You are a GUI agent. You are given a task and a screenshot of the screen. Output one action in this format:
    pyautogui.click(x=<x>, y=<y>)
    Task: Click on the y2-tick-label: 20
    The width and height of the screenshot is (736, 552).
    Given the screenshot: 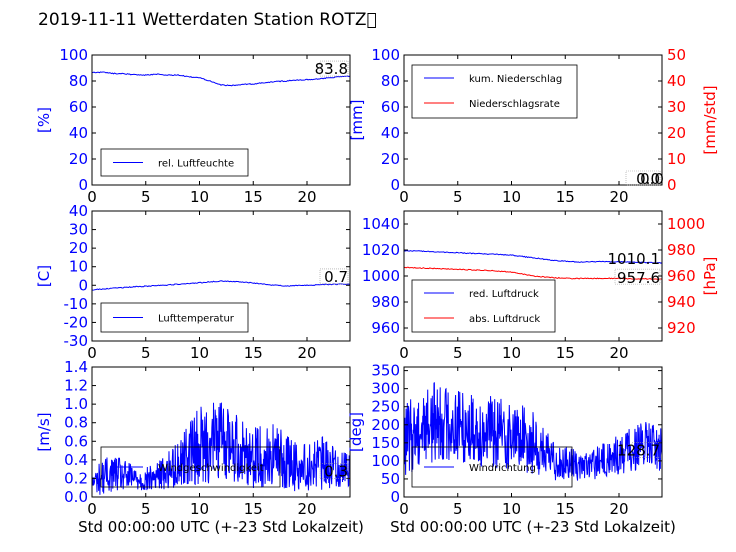 What is the action you would take?
    pyautogui.click(x=676, y=133)
    